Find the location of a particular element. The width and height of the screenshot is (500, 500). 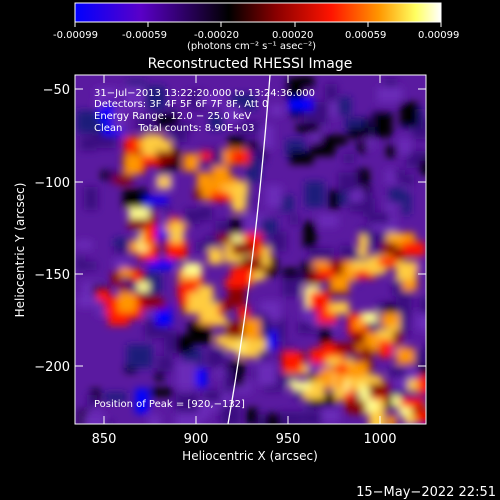

x-tick-label: 1000 is located at coordinates (379, 439).